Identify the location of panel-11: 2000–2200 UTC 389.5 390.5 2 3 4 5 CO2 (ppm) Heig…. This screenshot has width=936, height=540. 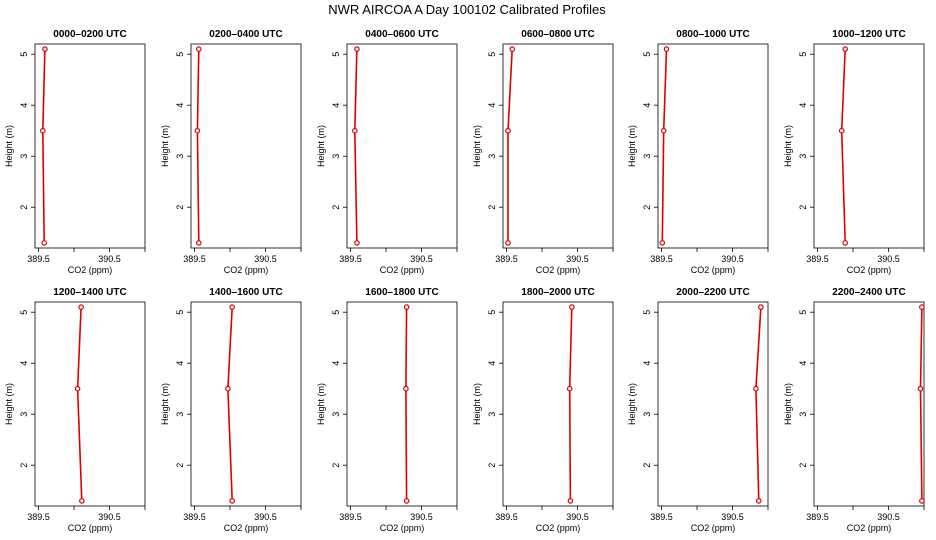
(698, 410).